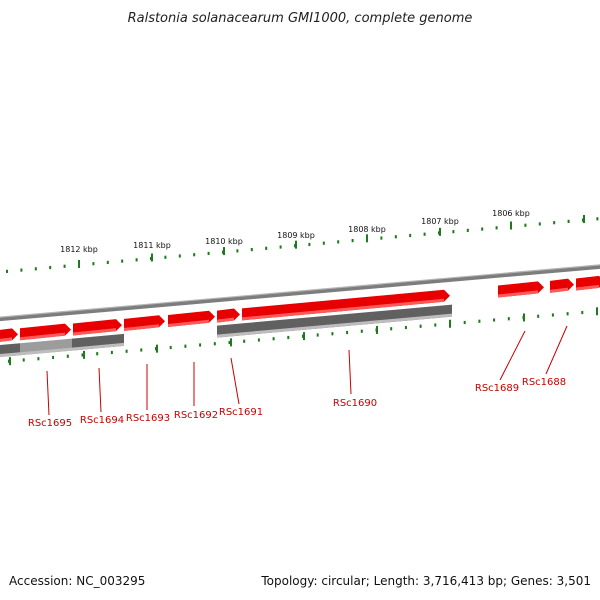 Image resolution: width=600 pixels, height=600 pixels. Describe the element at coordinates (440, 221) in the screenshot. I see `kbp-label-1807: 1807 kbp` at that location.